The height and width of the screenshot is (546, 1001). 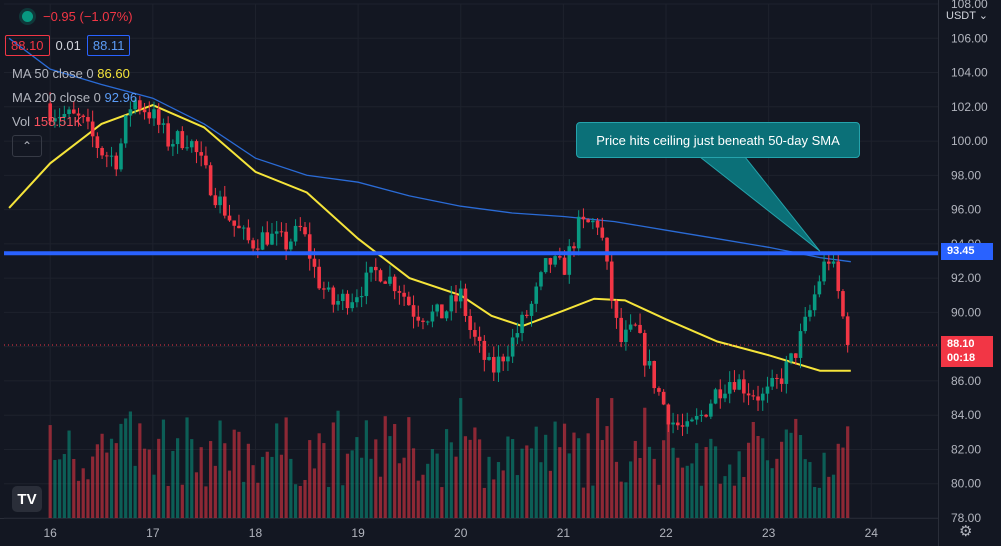 I want to click on chevron-up-icon: ⌃, so click(x=27, y=146).